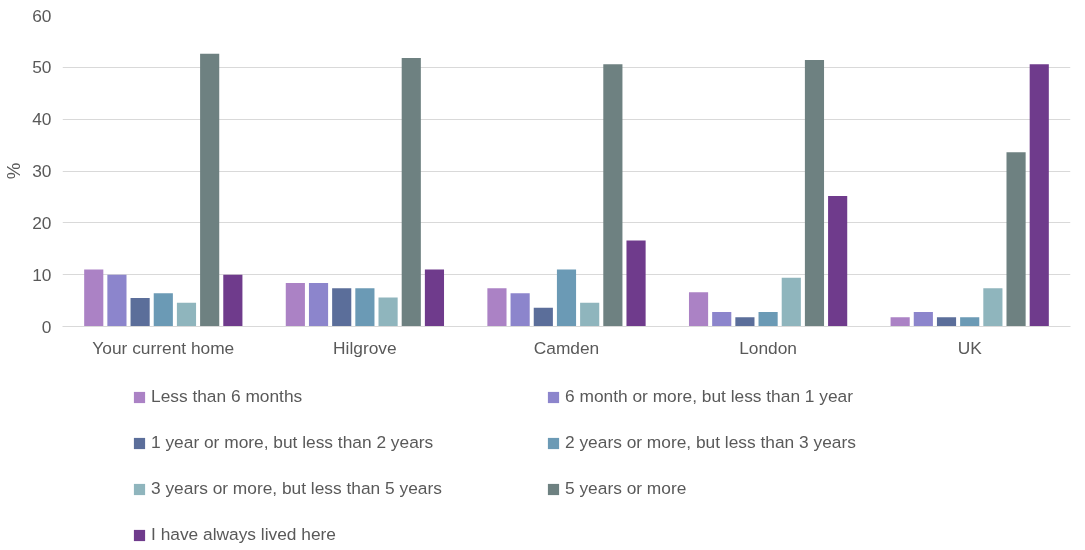 Image resolution: width=1085 pixels, height=550 pixels. Describe the element at coordinates (14, 171) in the screenshot. I see `y-axis-title: %` at that location.